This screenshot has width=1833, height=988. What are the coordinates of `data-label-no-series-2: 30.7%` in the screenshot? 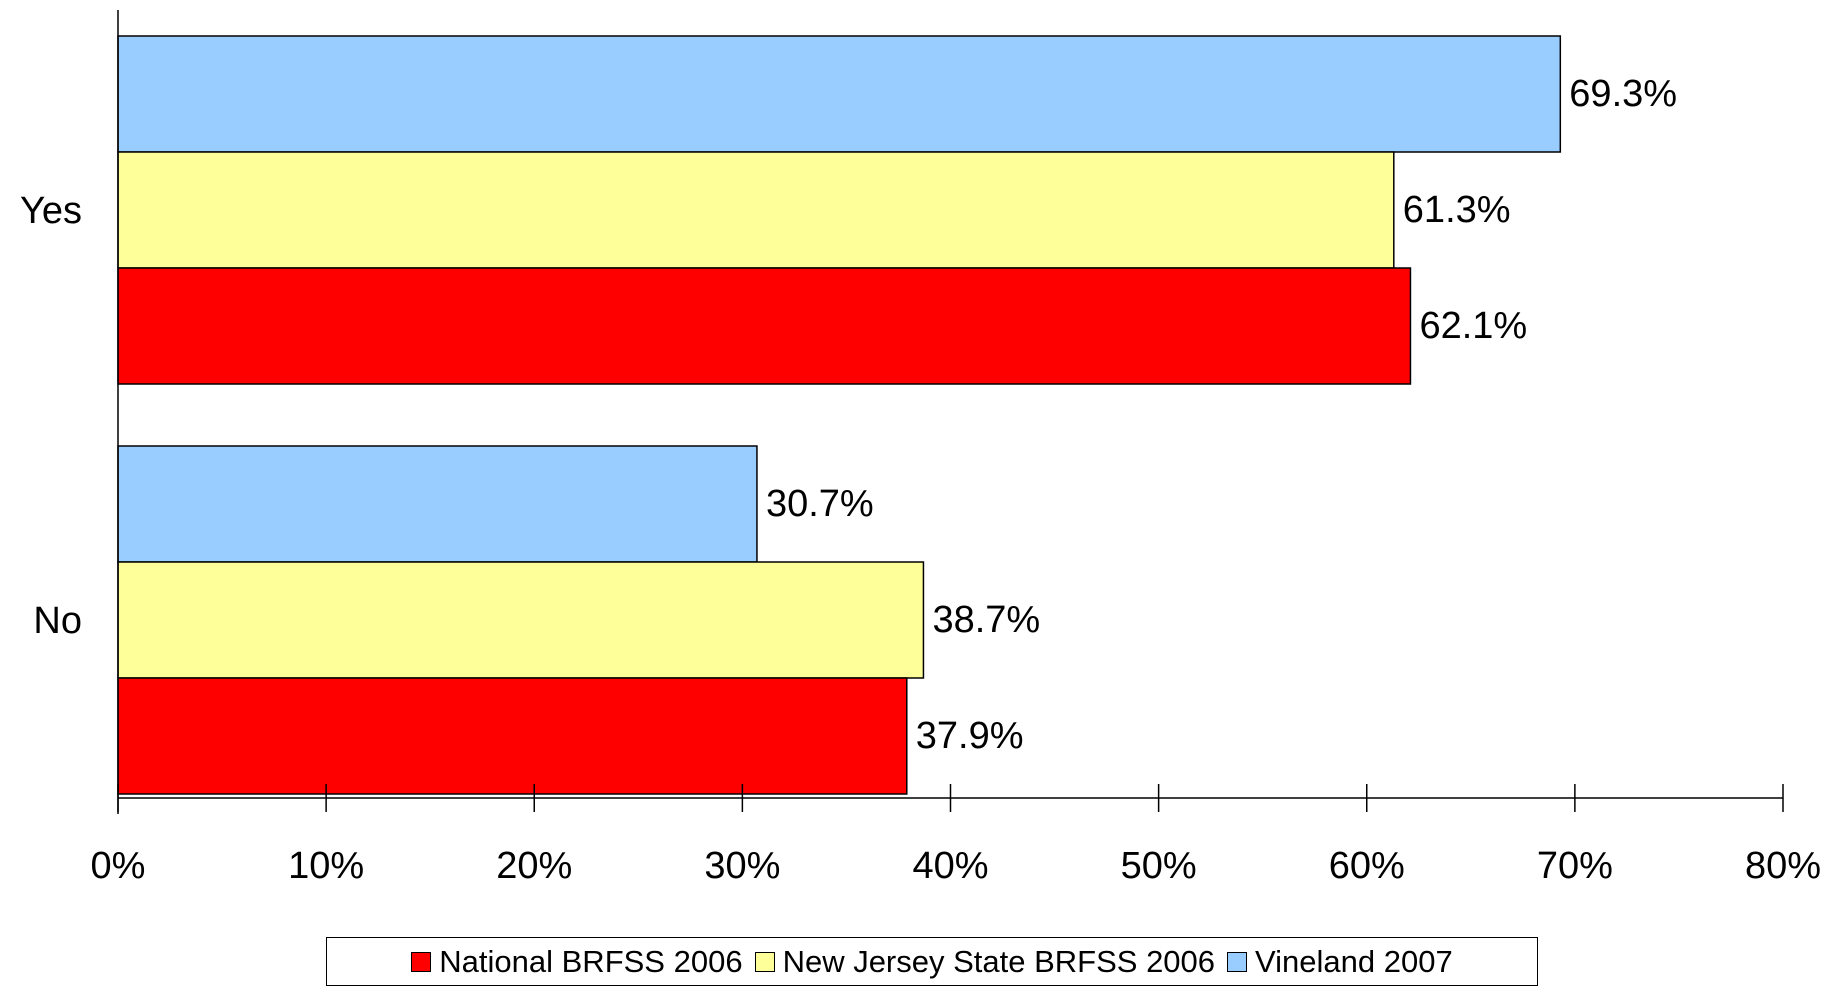 It's located at (820, 504).